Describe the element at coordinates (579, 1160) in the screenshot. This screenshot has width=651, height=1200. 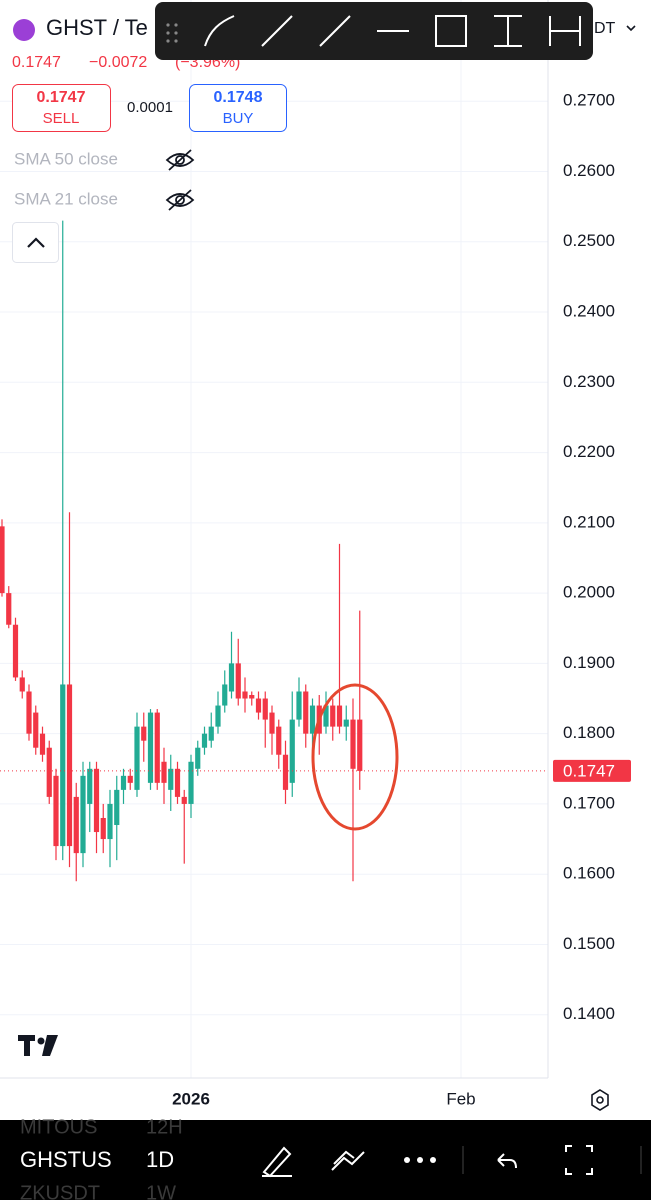
I see `fullscreen-icon` at that location.